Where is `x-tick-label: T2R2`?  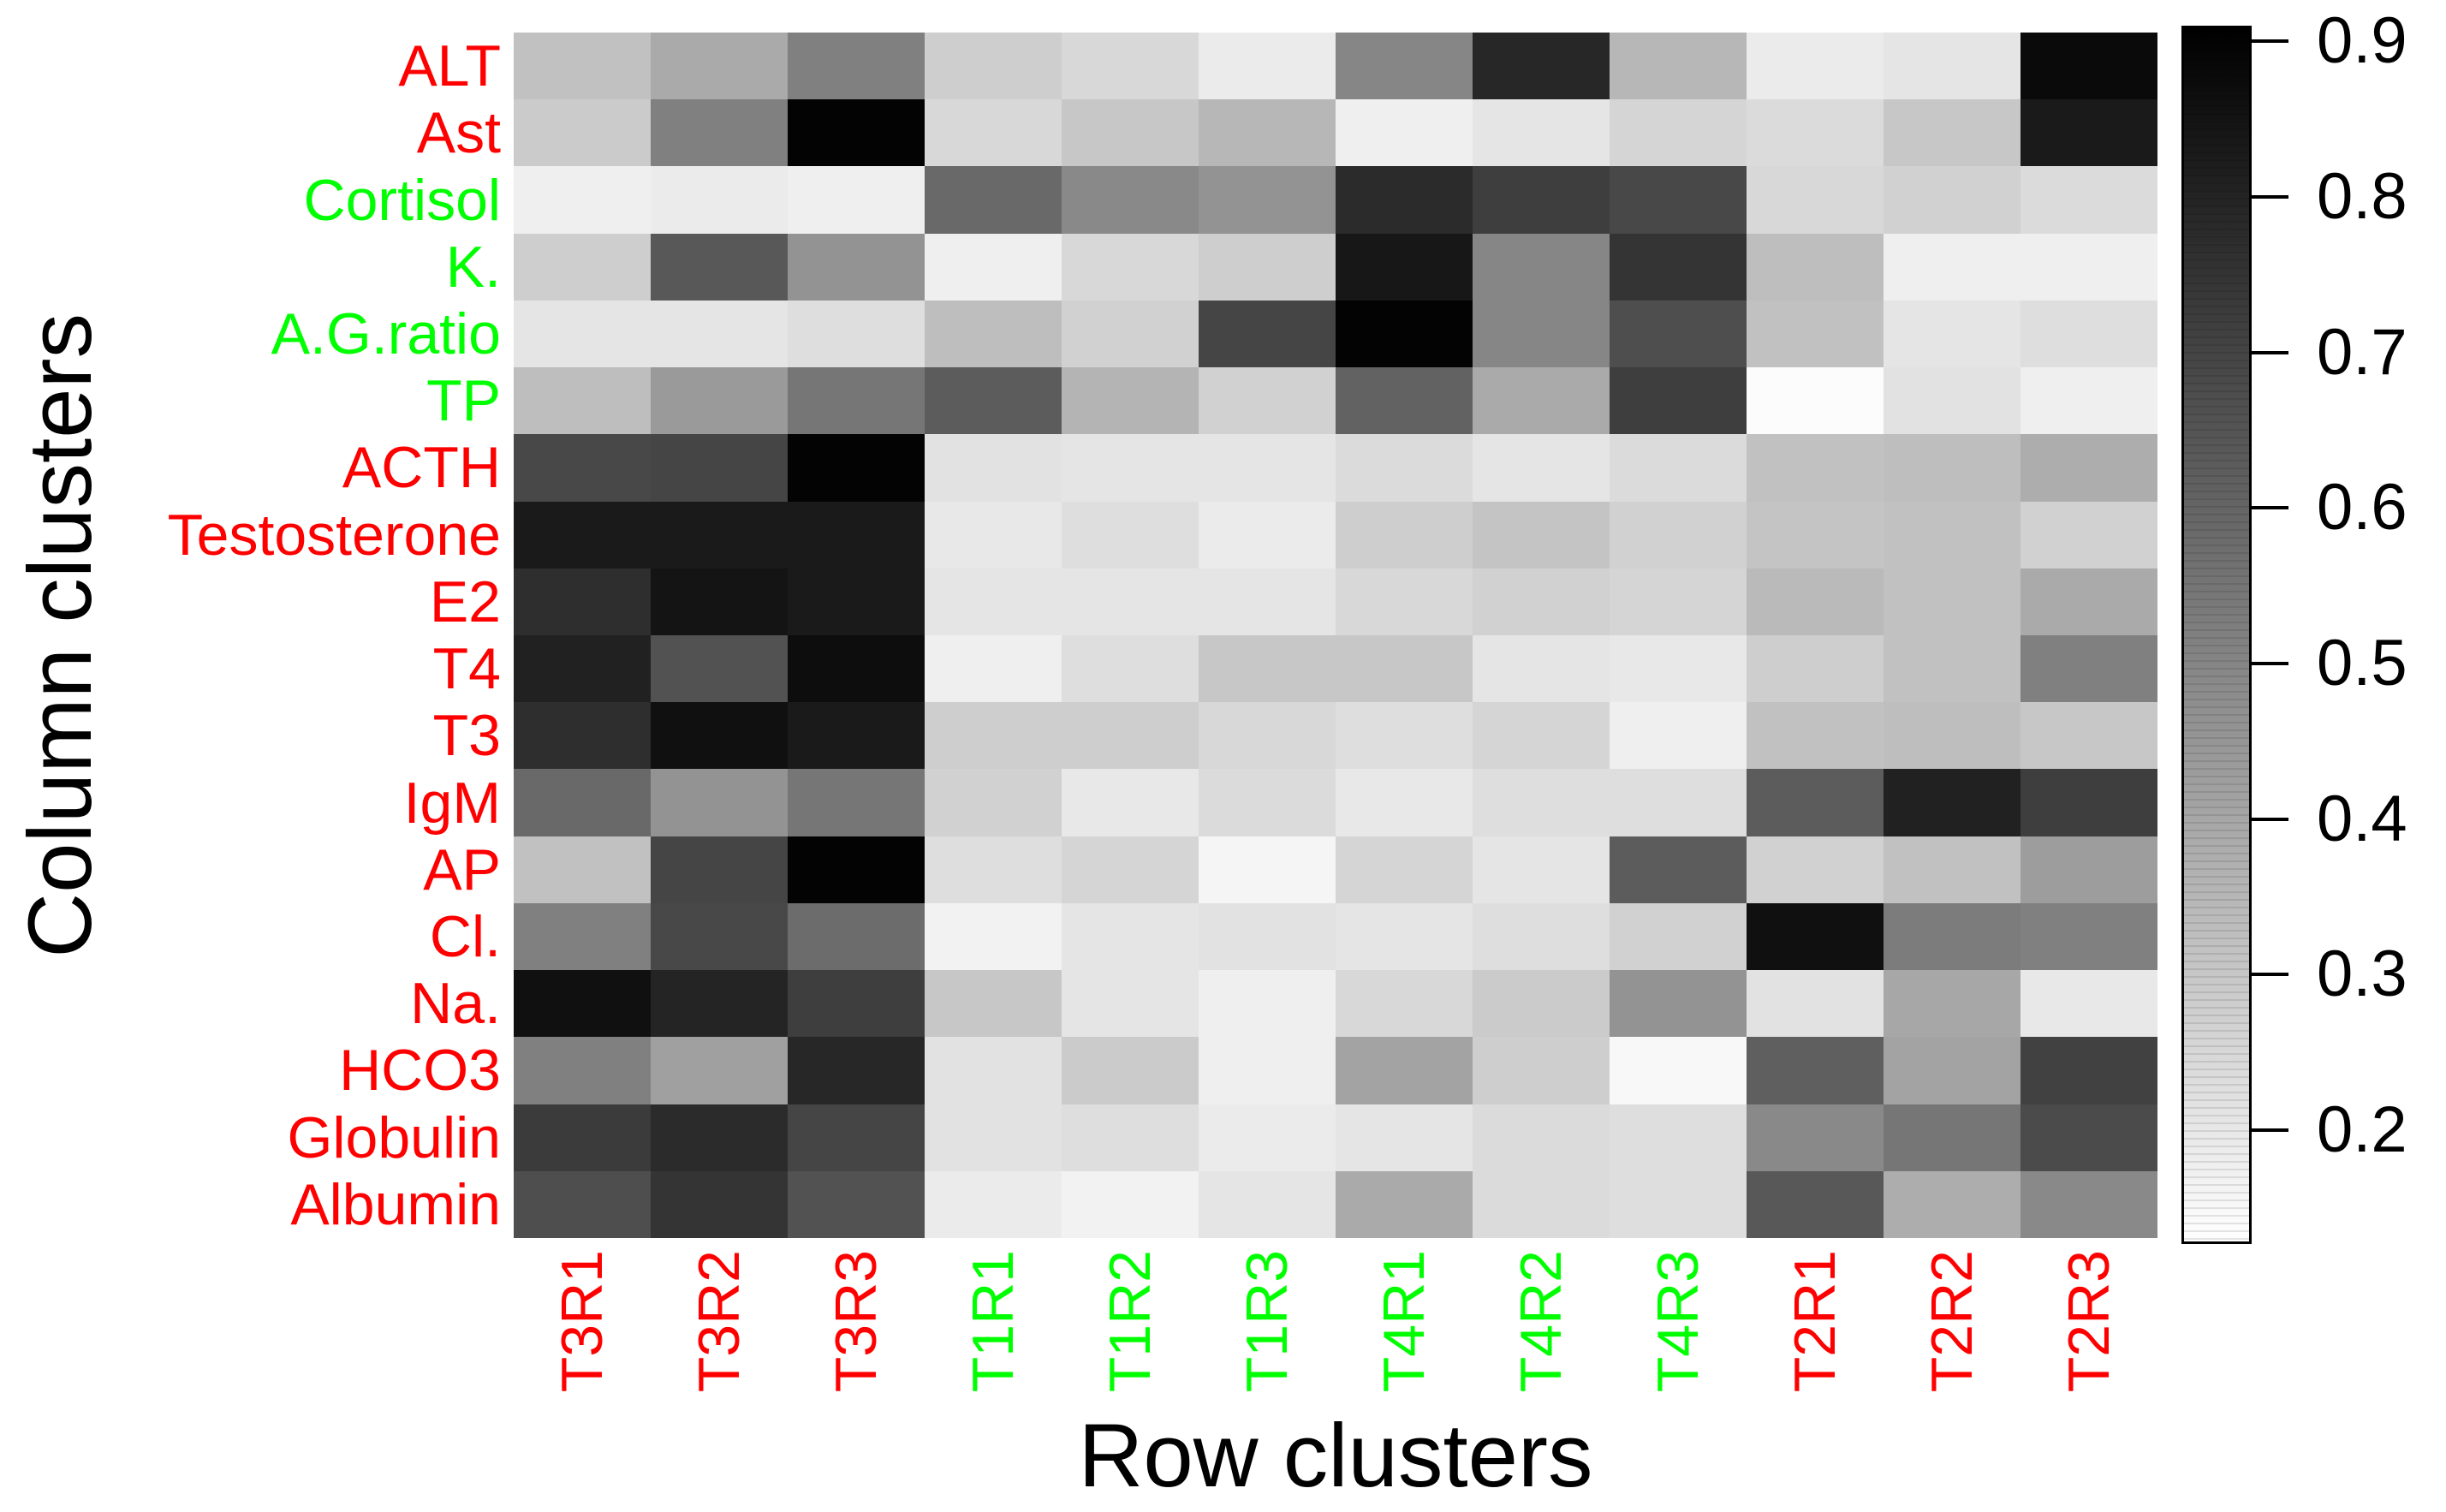 x-tick-label: T2R2 is located at coordinates (1952, 1321).